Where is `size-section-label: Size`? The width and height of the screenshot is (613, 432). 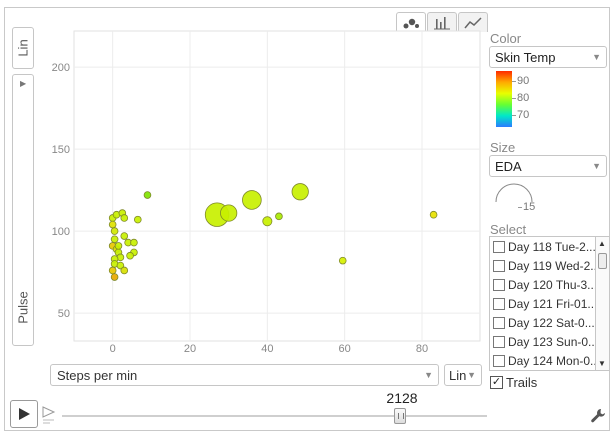
size-section-label: Size is located at coordinates (503, 147).